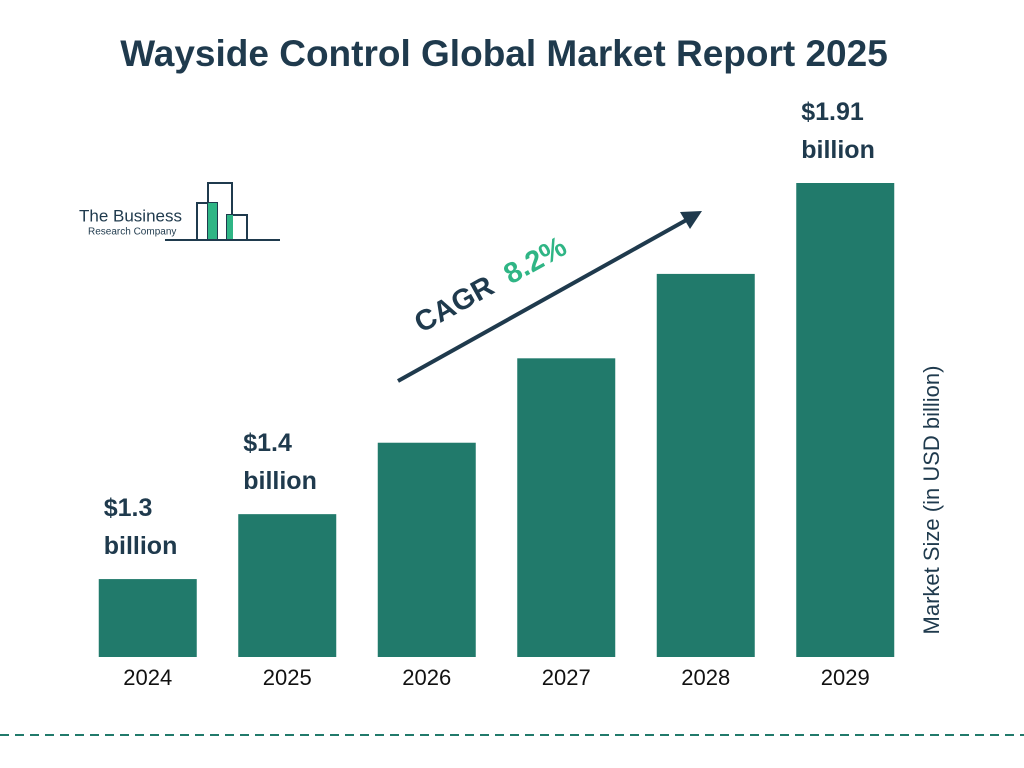 The image size is (1024, 768). I want to click on x-tick-label: 2026, so click(426, 677).